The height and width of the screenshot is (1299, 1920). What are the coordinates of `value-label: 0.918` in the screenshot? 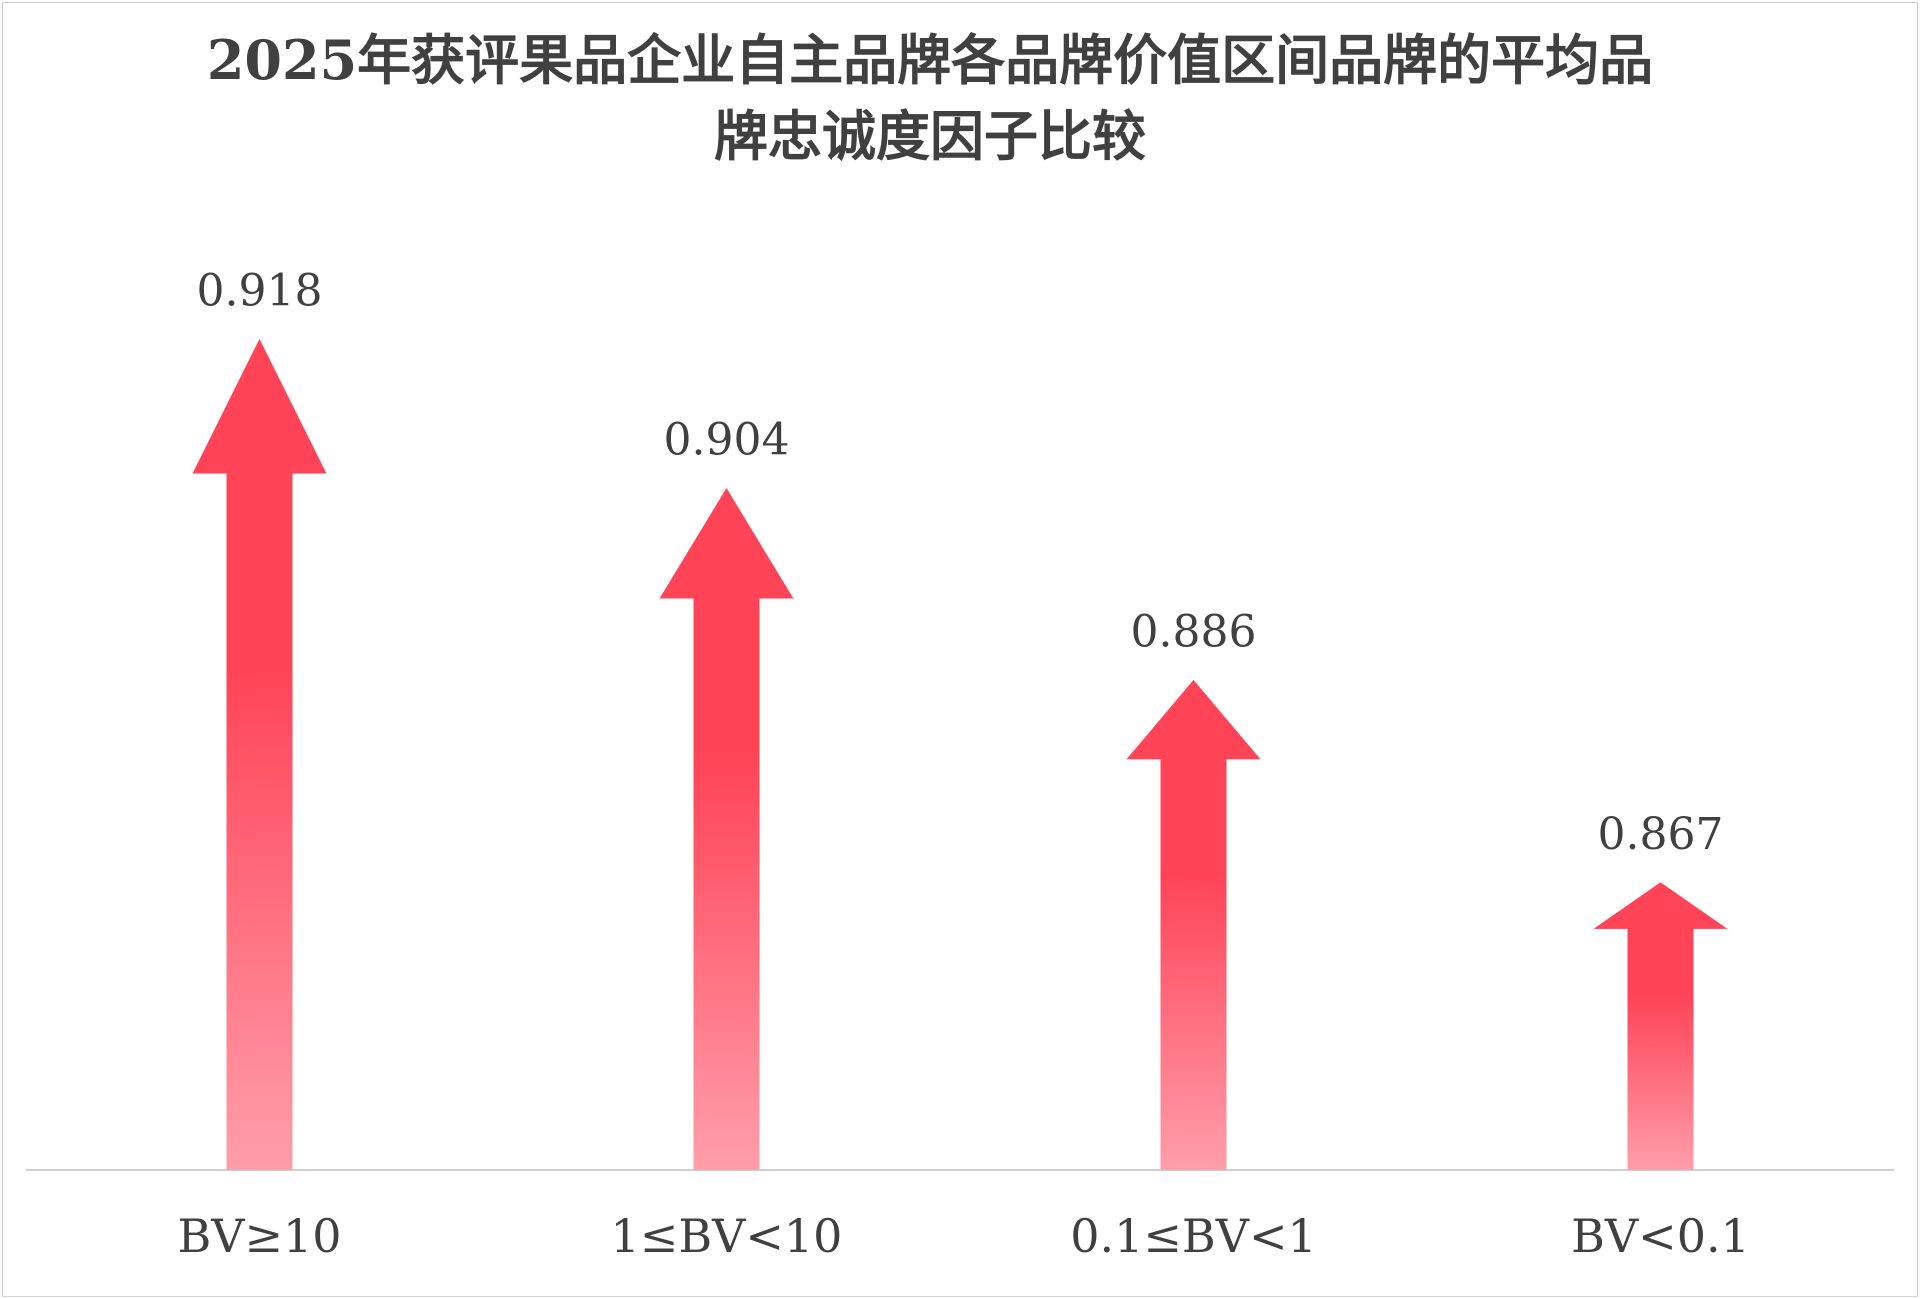 It's located at (260, 290).